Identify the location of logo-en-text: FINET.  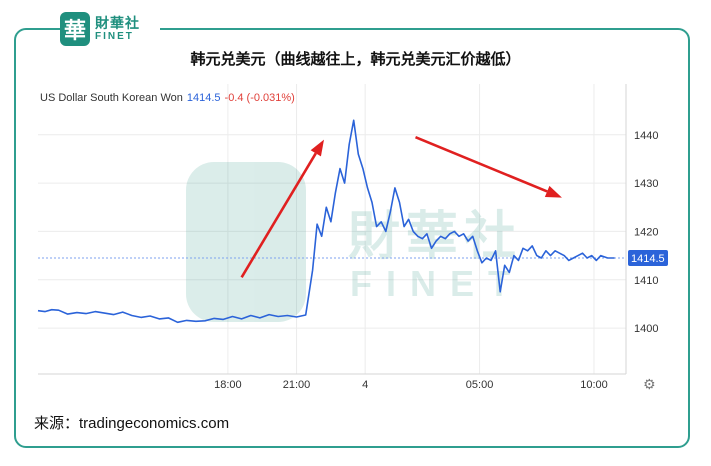
(114, 36).